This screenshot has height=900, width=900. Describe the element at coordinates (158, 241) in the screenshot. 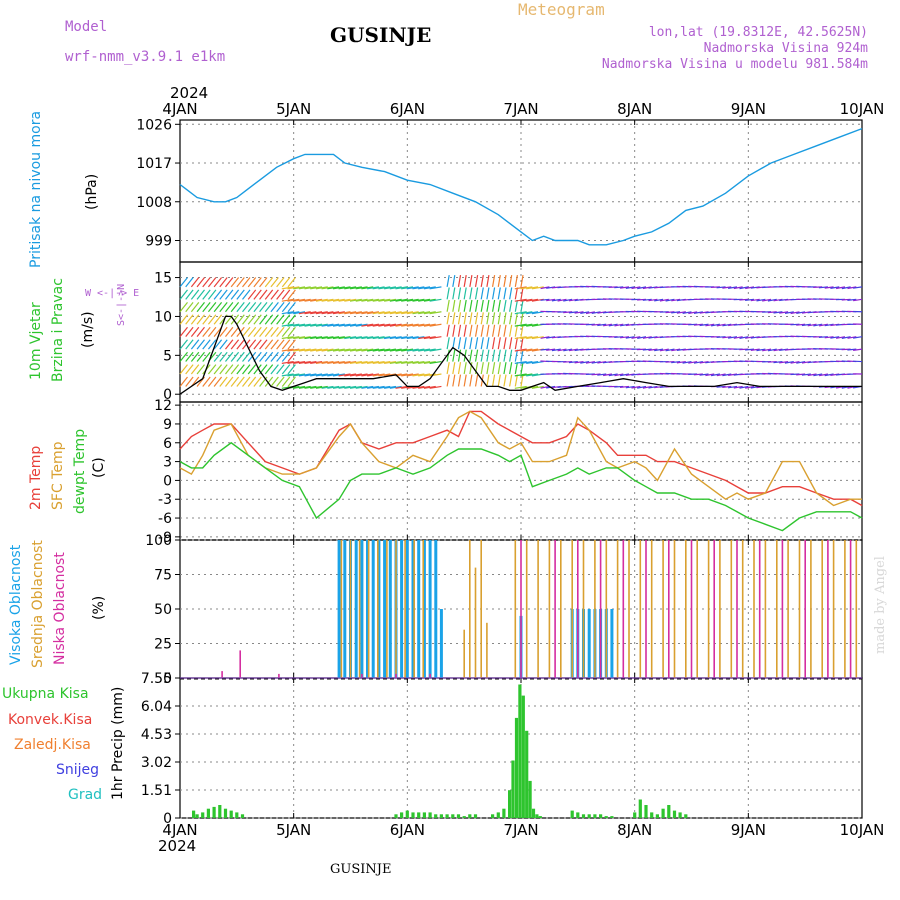

I see `ytick-label-pressure-0: 999` at that location.